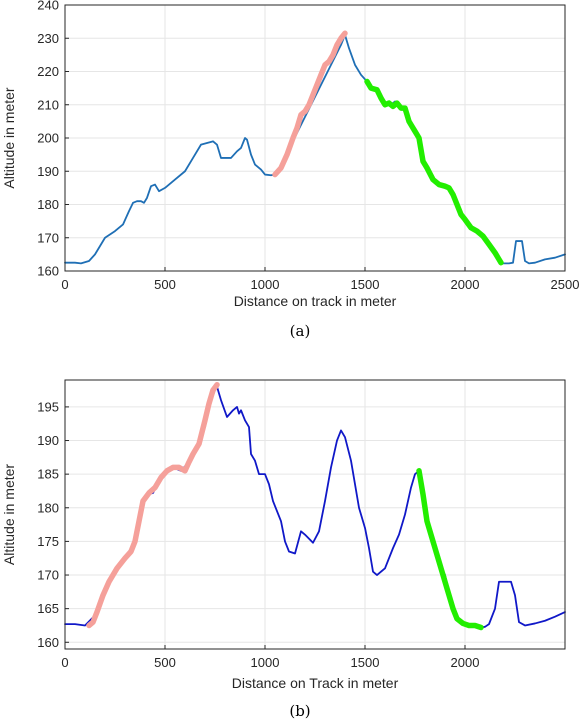  Describe the element at coordinates (265, 284) in the screenshot. I see `chart-a-xtick-label: 1000` at that location.